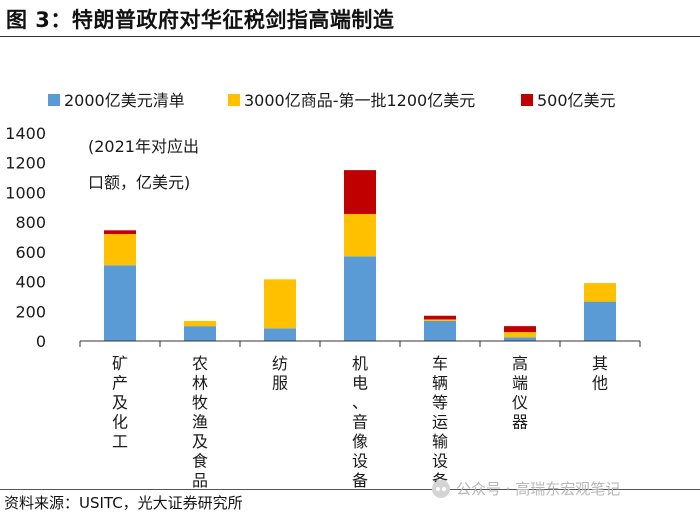 Image resolution: width=700 pixels, height=516 pixels. I want to click on y-tick-label-2: 400, so click(30, 282).